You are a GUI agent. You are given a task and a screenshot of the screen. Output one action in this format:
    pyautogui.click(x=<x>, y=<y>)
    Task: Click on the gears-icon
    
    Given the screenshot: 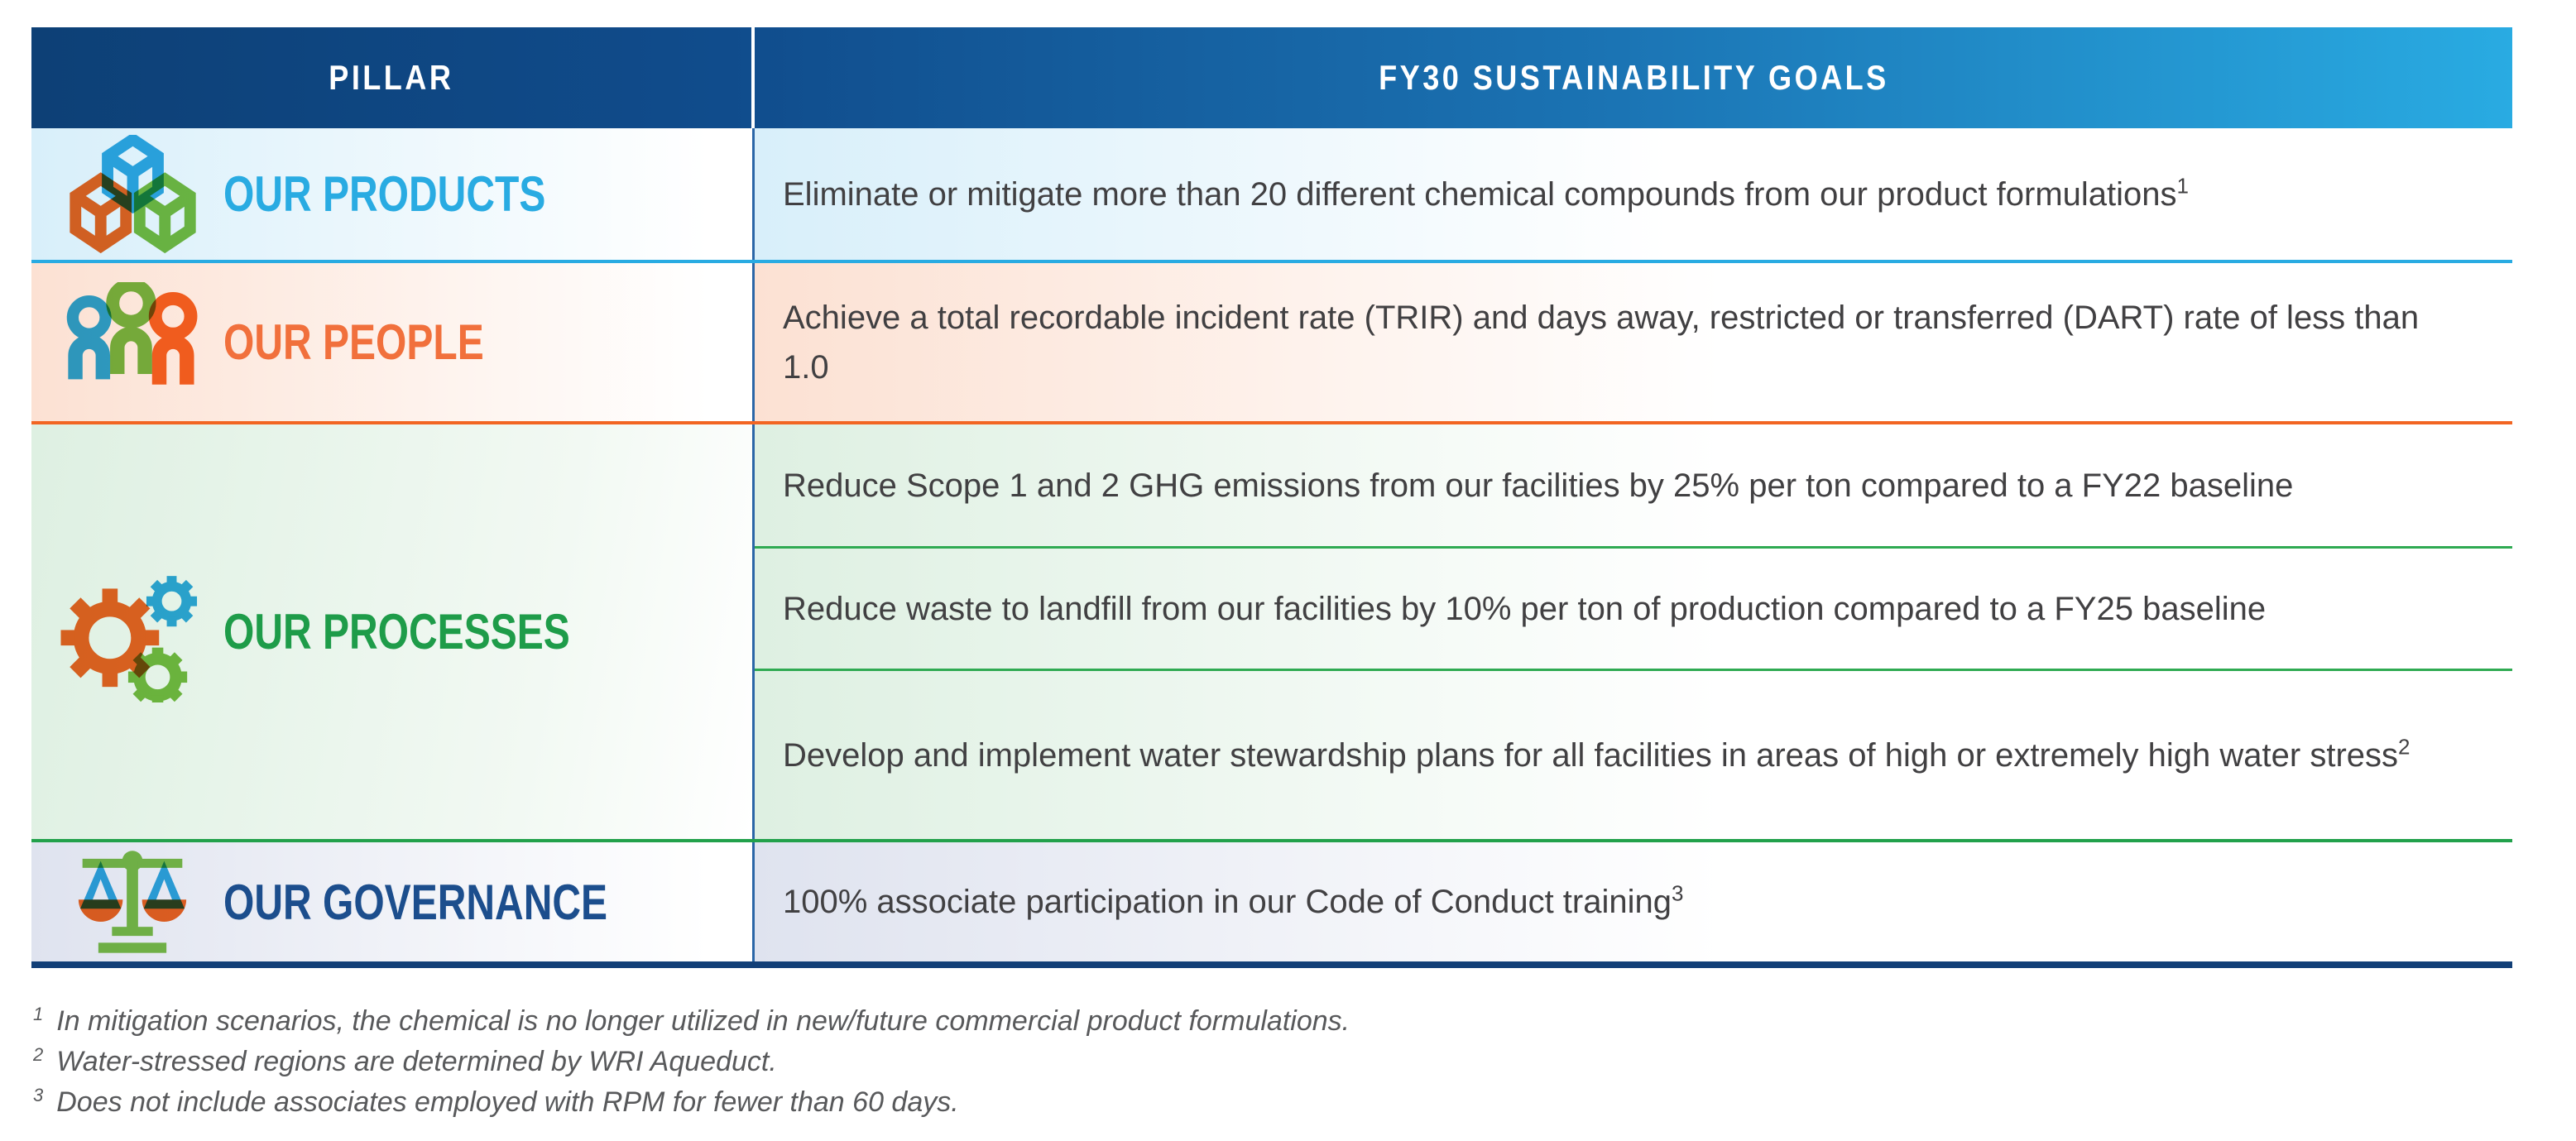 What is the action you would take?
    pyautogui.click(x=132, y=632)
    